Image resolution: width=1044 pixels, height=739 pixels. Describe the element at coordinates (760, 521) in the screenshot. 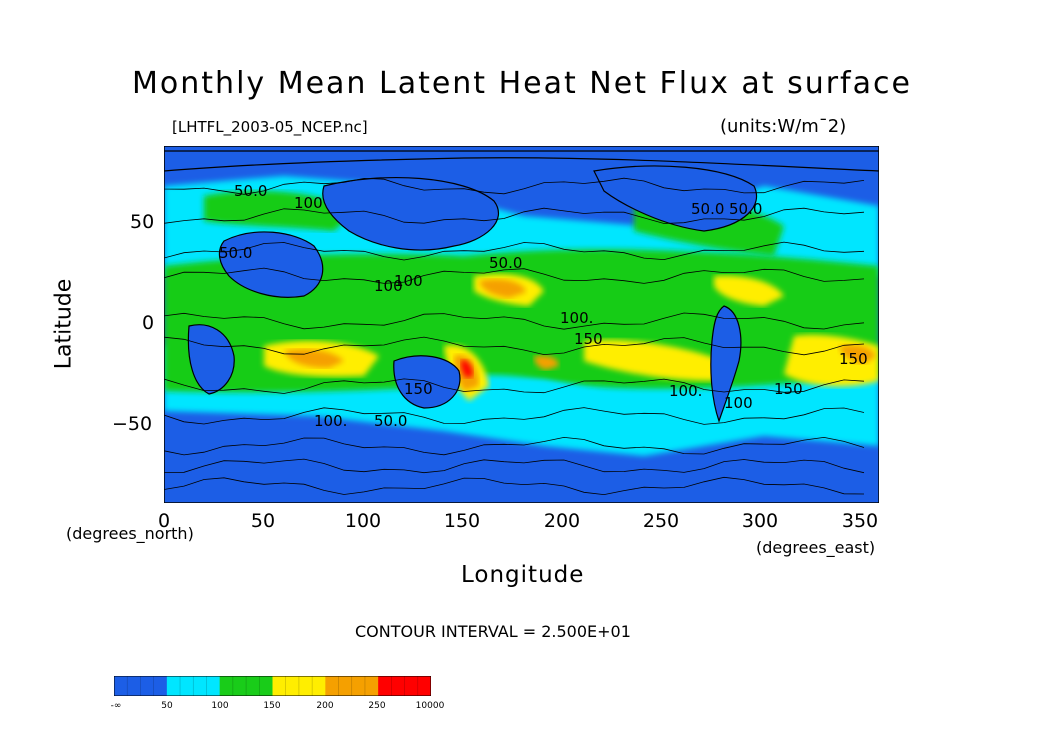

I see `x-tick-label: 300` at that location.